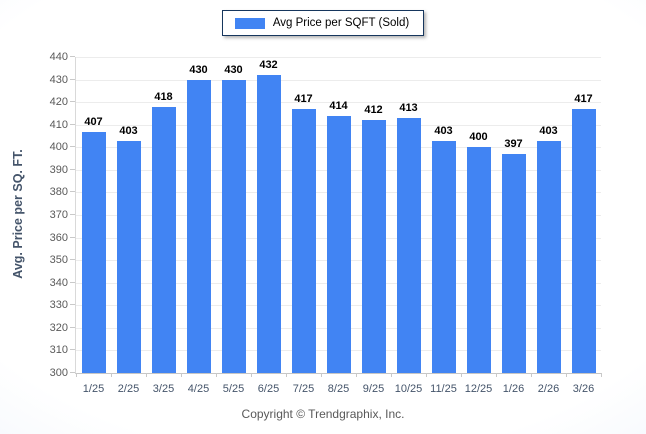 The height and width of the screenshot is (434, 646). What do you see at coordinates (93, 389) in the screenshot?
I see `x-axis-tick-label: 1/25` at bounding box center [93, 389].